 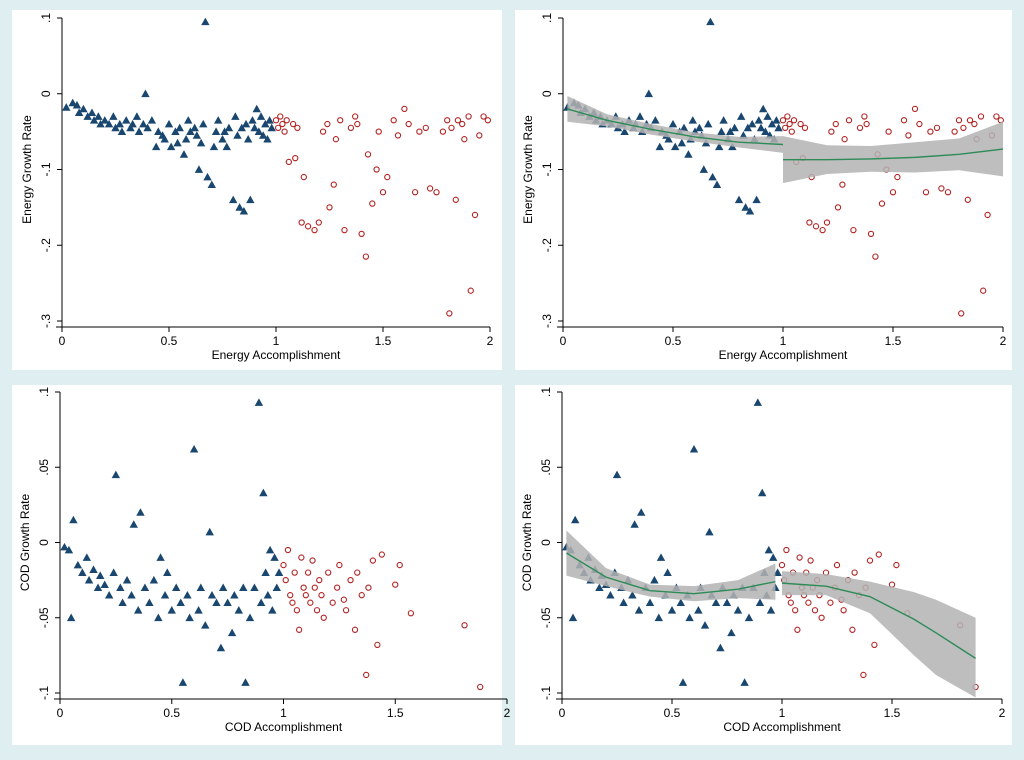 I want to click on y-tick-label: .05, so click(x=44, y=467).